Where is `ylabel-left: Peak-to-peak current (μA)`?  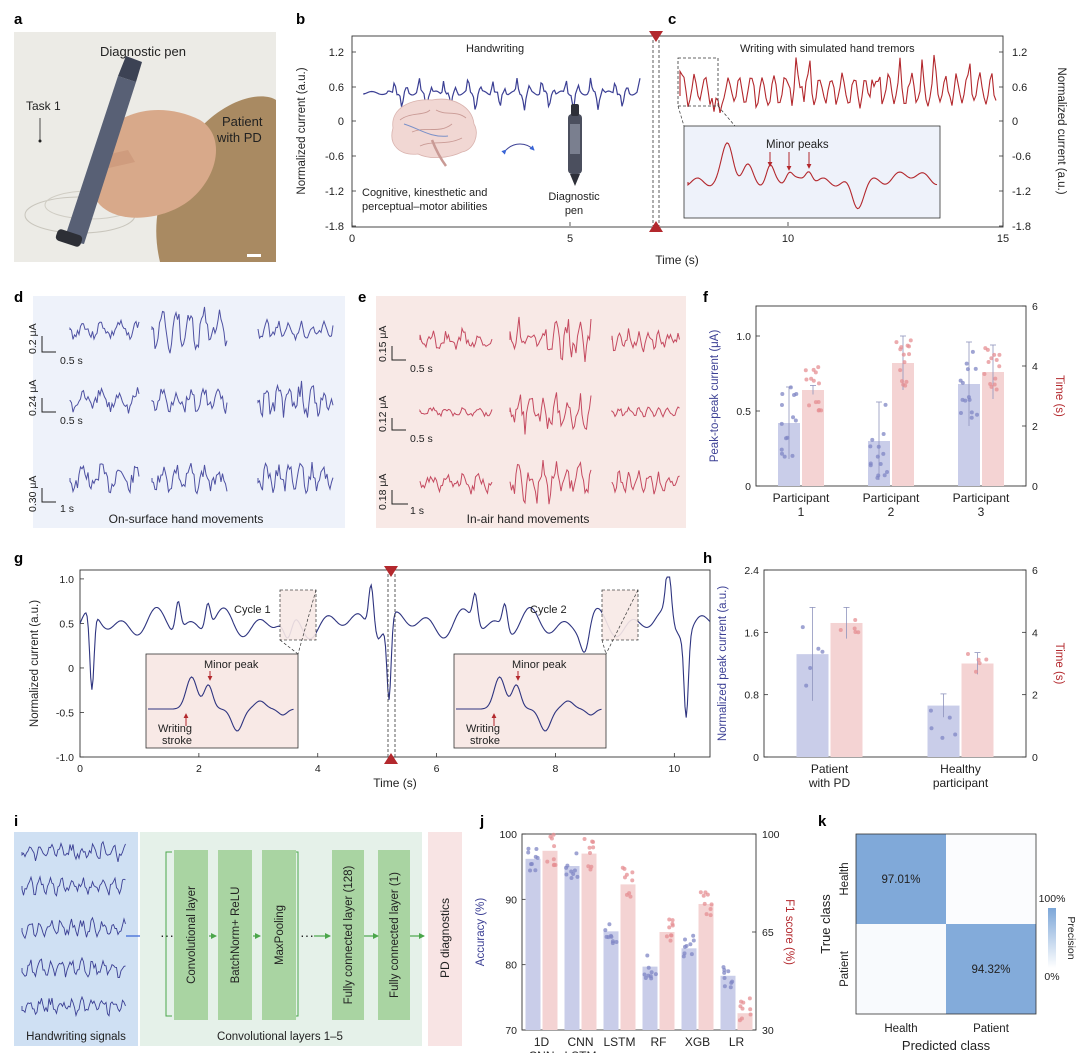
ylabel-left: Peak-to-peak current (μA) is located at coordinates (715, 396).